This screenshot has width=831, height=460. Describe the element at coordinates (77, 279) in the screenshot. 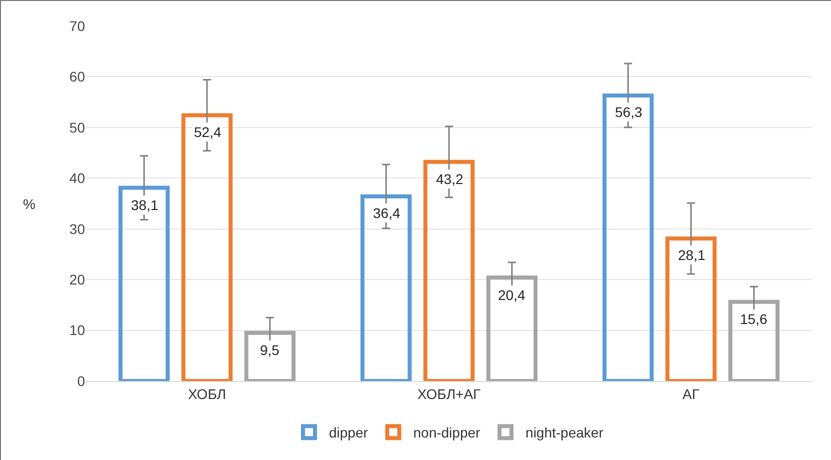

I see `y-tick-label: 20` at that location.